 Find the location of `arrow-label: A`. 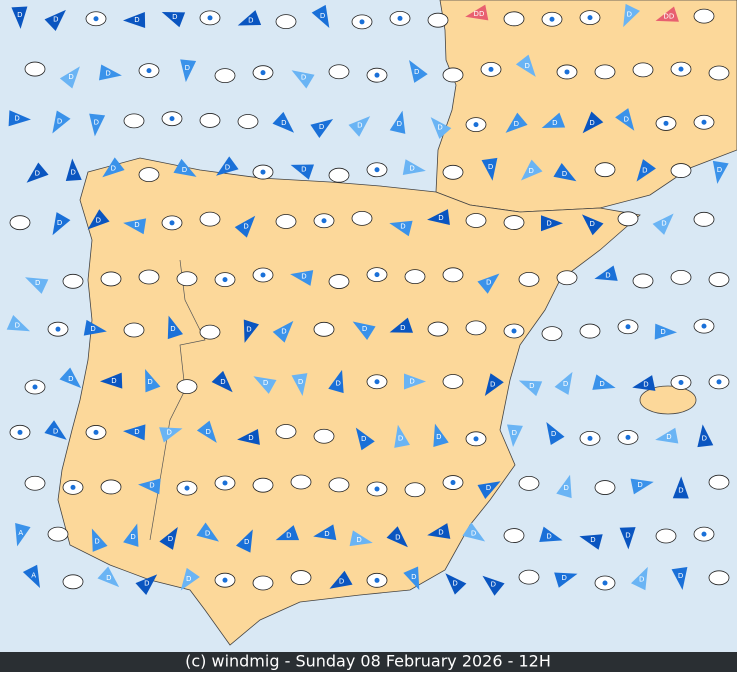

arrow-label: A is located at coordinates (33, 576).